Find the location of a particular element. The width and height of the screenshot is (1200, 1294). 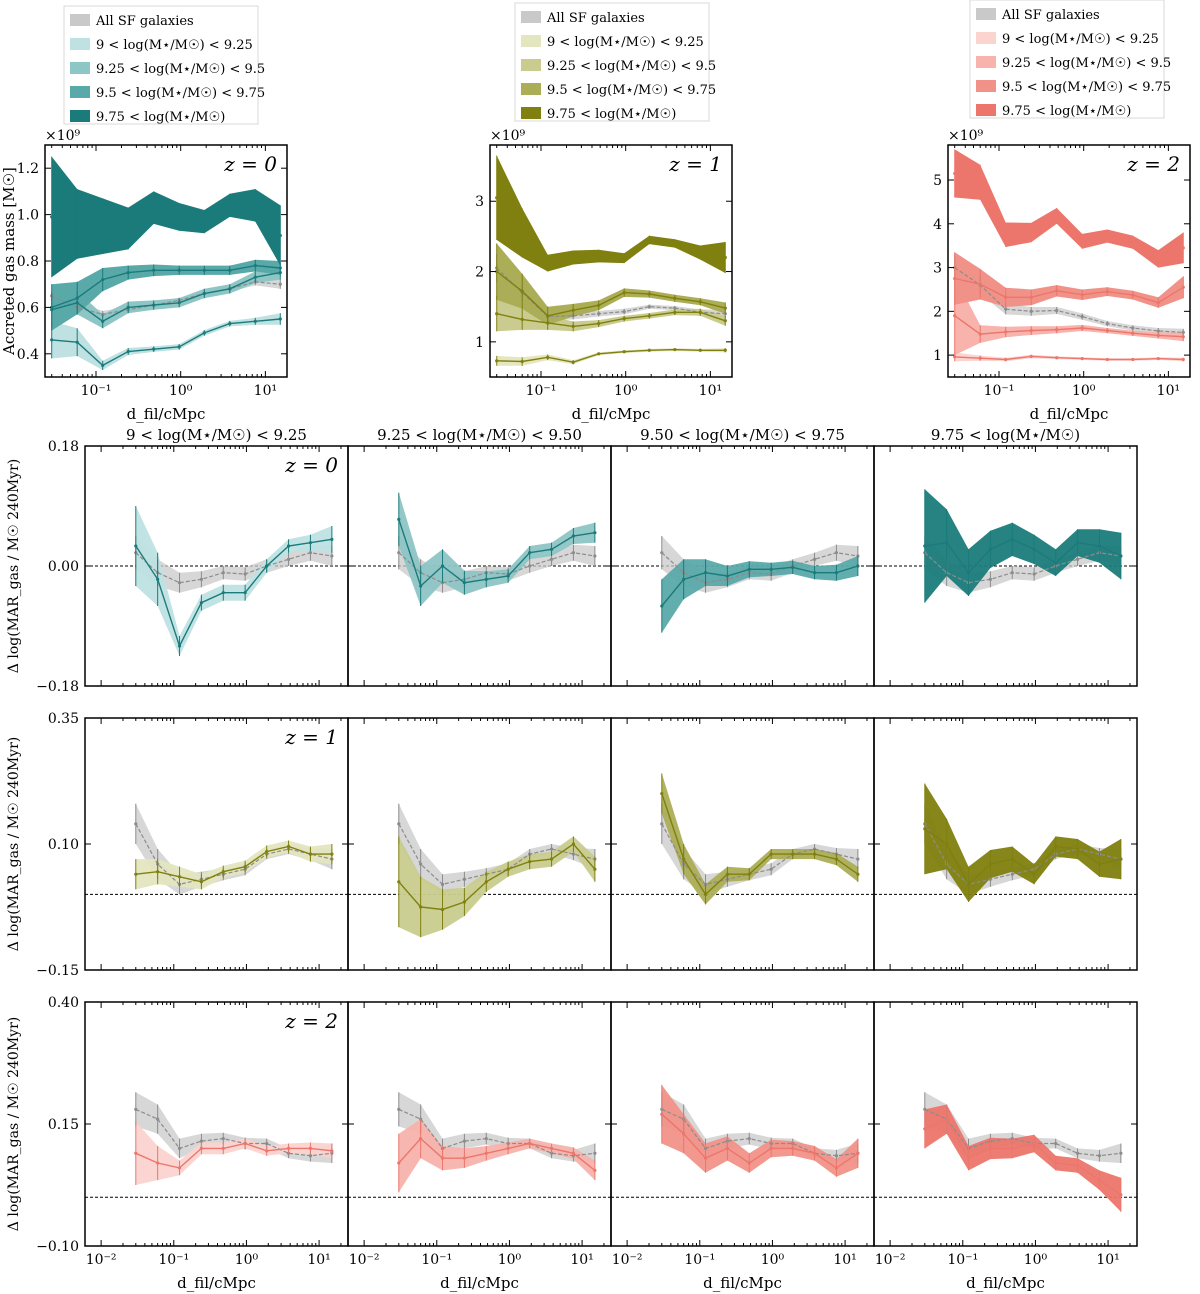

legend-swatch is located at coordinates (531, 89).